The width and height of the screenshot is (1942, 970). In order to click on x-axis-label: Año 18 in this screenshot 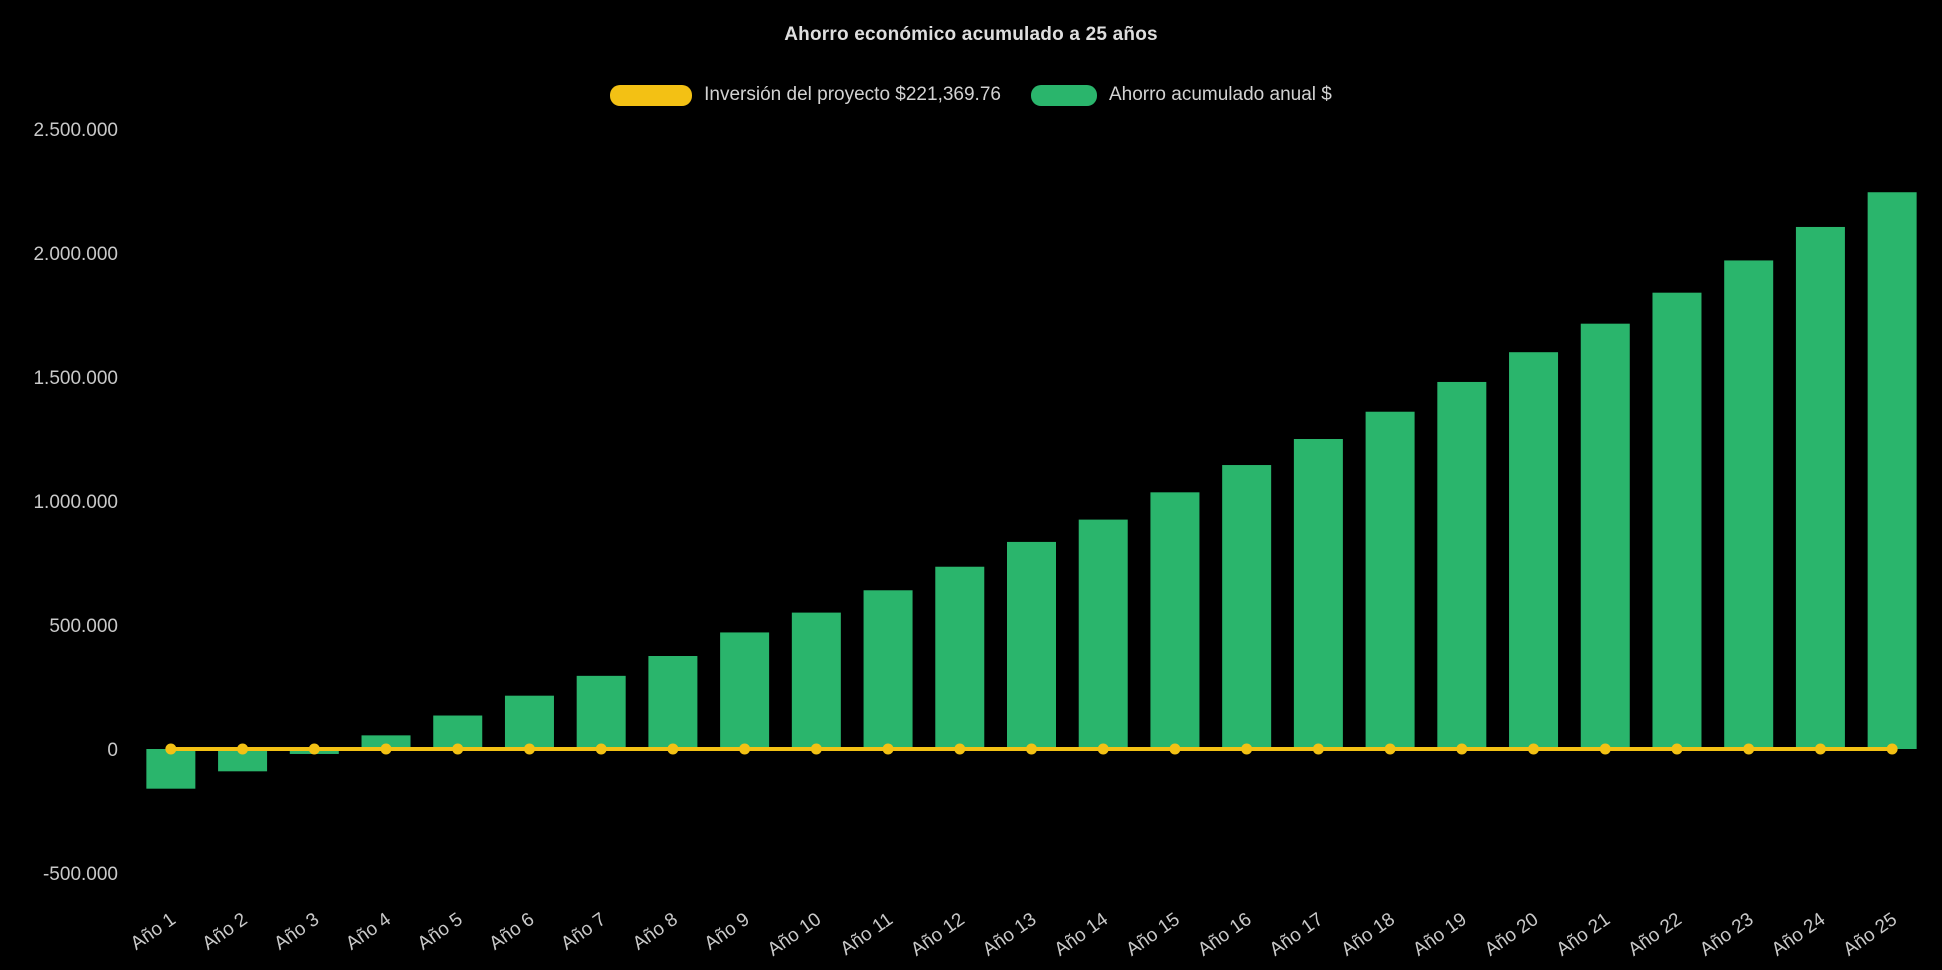, I will do `click(1368, 935)`.